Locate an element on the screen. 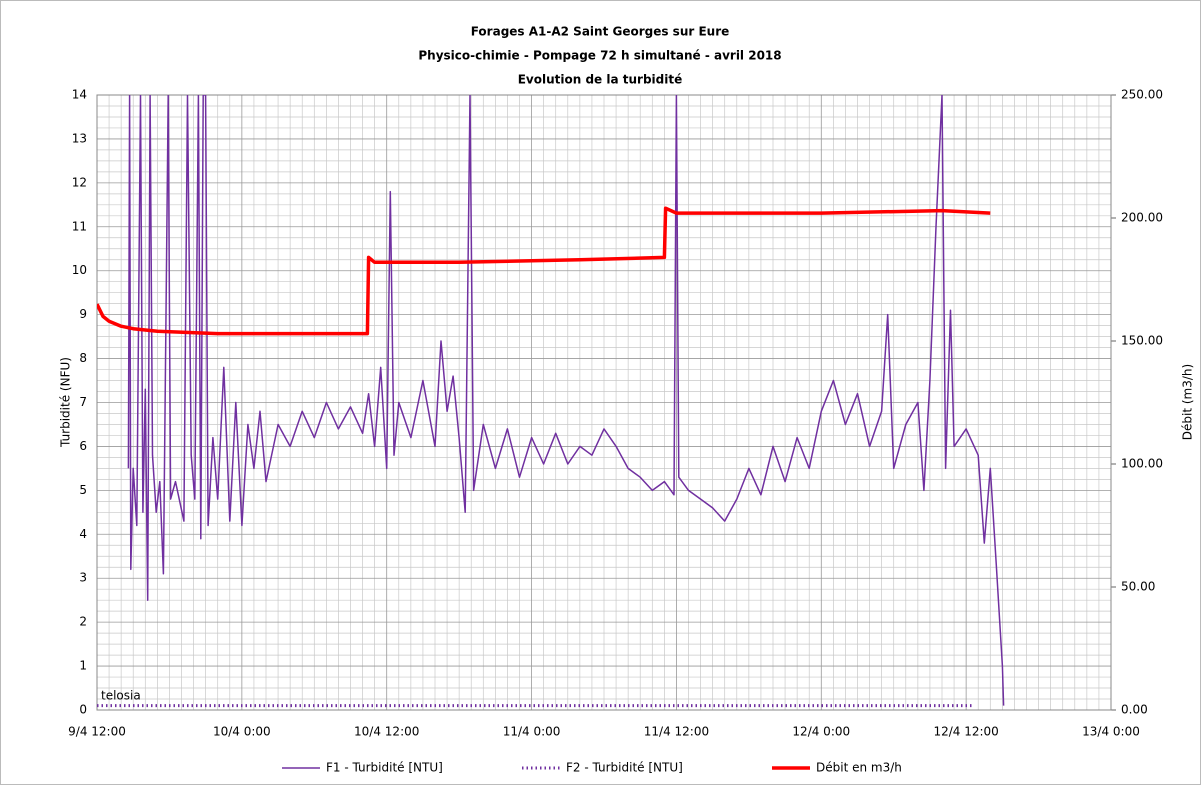  y-tick-label: 10 is located at coordinates (79, 270).